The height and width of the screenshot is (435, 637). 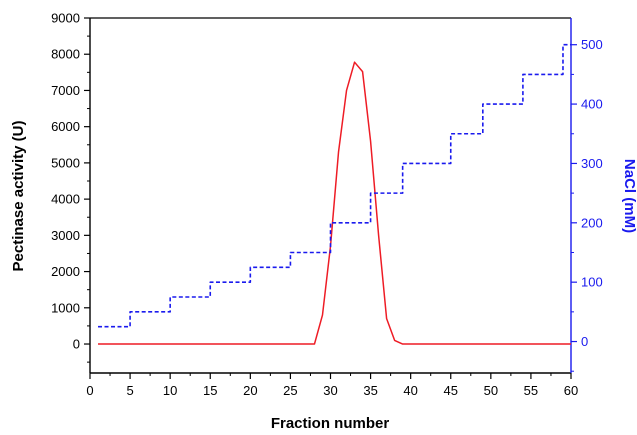 I want to click on x-axis-title: Fraction number, so click(x=330, y=423).